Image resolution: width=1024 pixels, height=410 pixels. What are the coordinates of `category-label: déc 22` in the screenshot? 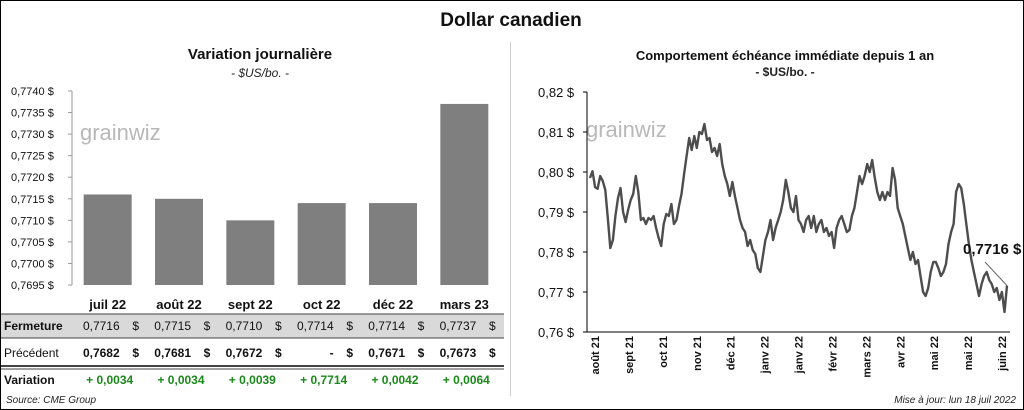 It's located at (393, 304).